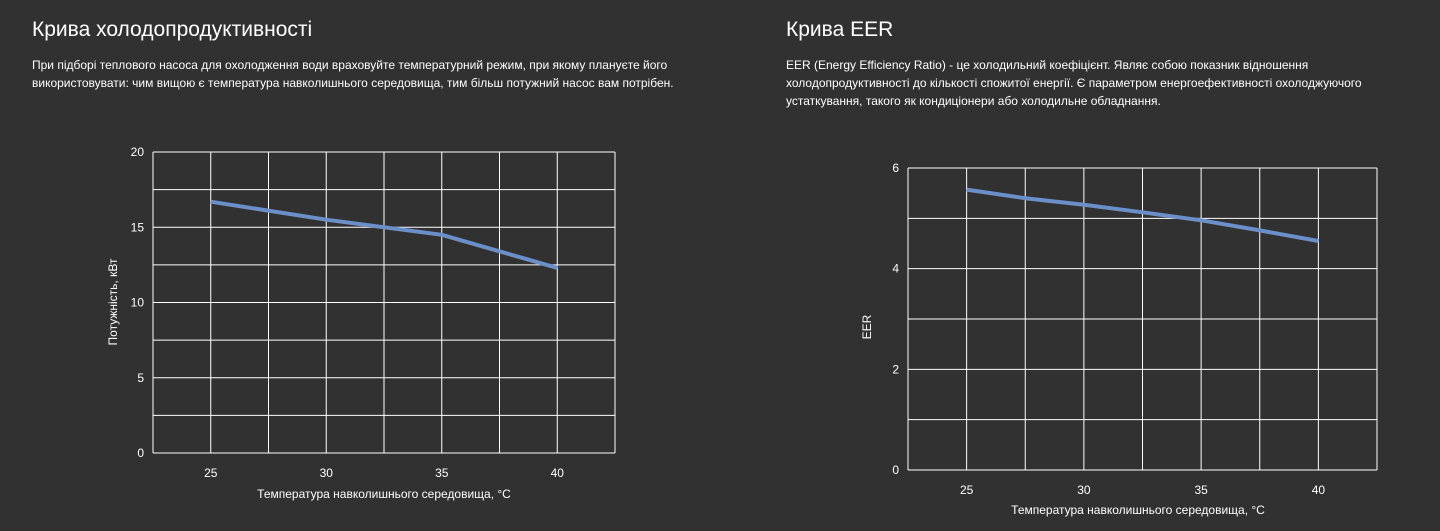 The height and width of the screenshot is (531, 1440). Describe the element at coordinates (895, 369) in the screenshot. I see `y-tick-label: 2` at that location.